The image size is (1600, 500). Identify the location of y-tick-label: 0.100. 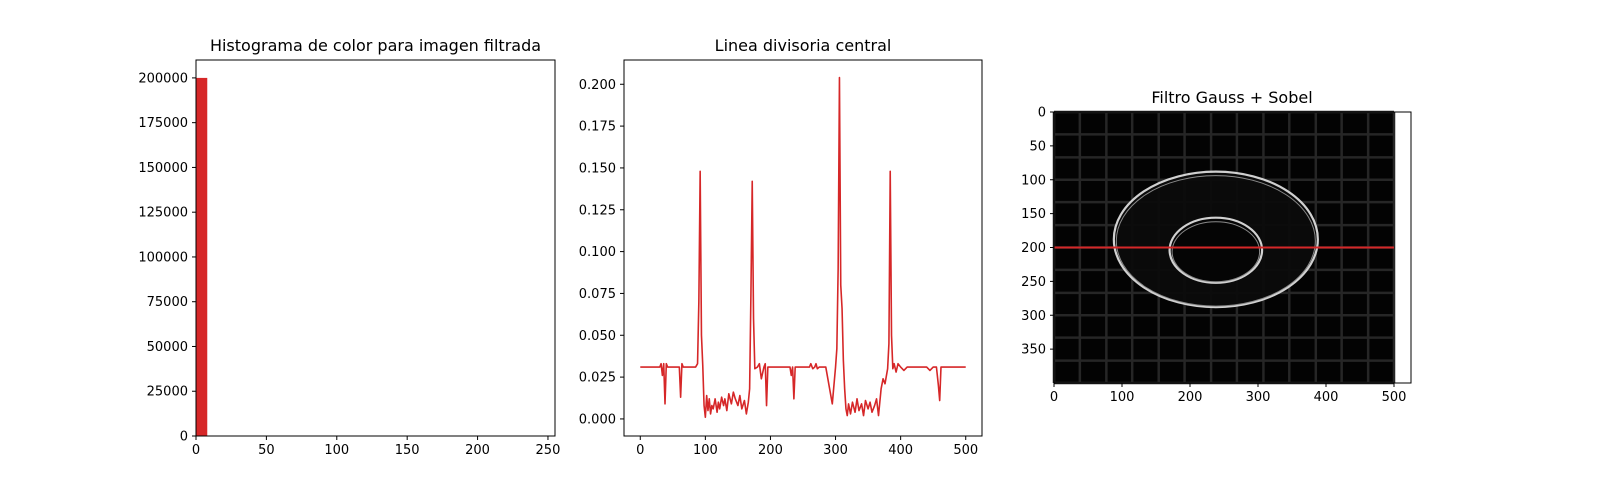
(597, 252).